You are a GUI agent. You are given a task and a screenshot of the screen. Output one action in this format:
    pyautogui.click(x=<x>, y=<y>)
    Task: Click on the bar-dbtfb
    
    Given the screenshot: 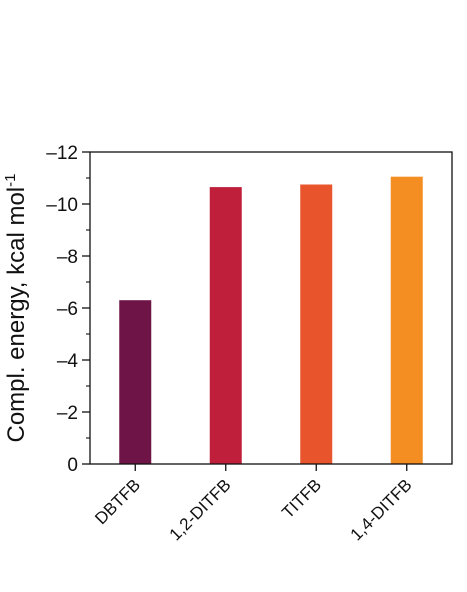 What is the action you would take?
    pyautogui.click(x=135, y=382)
    